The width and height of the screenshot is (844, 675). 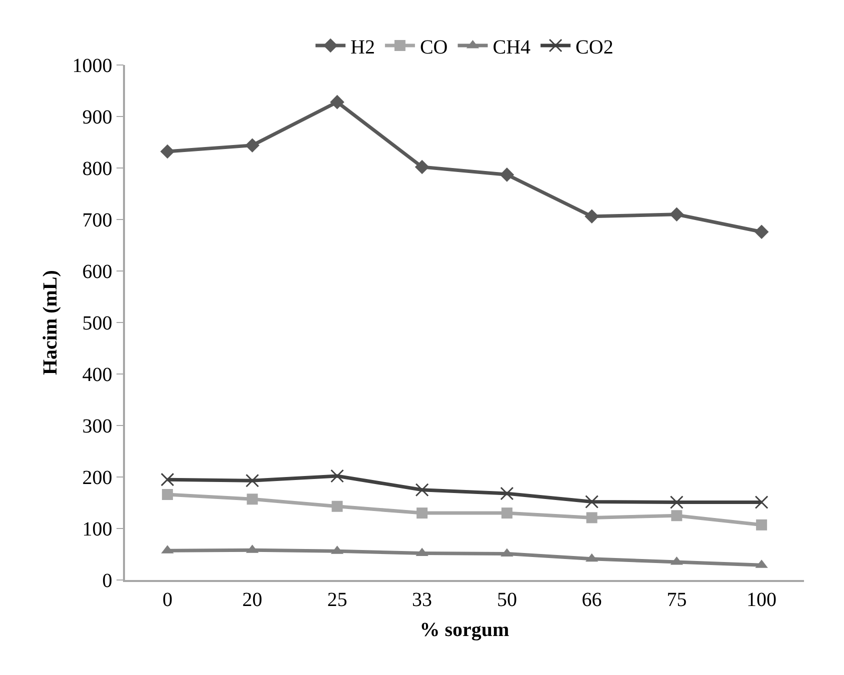 What do you see at coordinates (252, 599) in the screenshot?
I see `x-tick-label: 20` at bounding box center [252, 599].